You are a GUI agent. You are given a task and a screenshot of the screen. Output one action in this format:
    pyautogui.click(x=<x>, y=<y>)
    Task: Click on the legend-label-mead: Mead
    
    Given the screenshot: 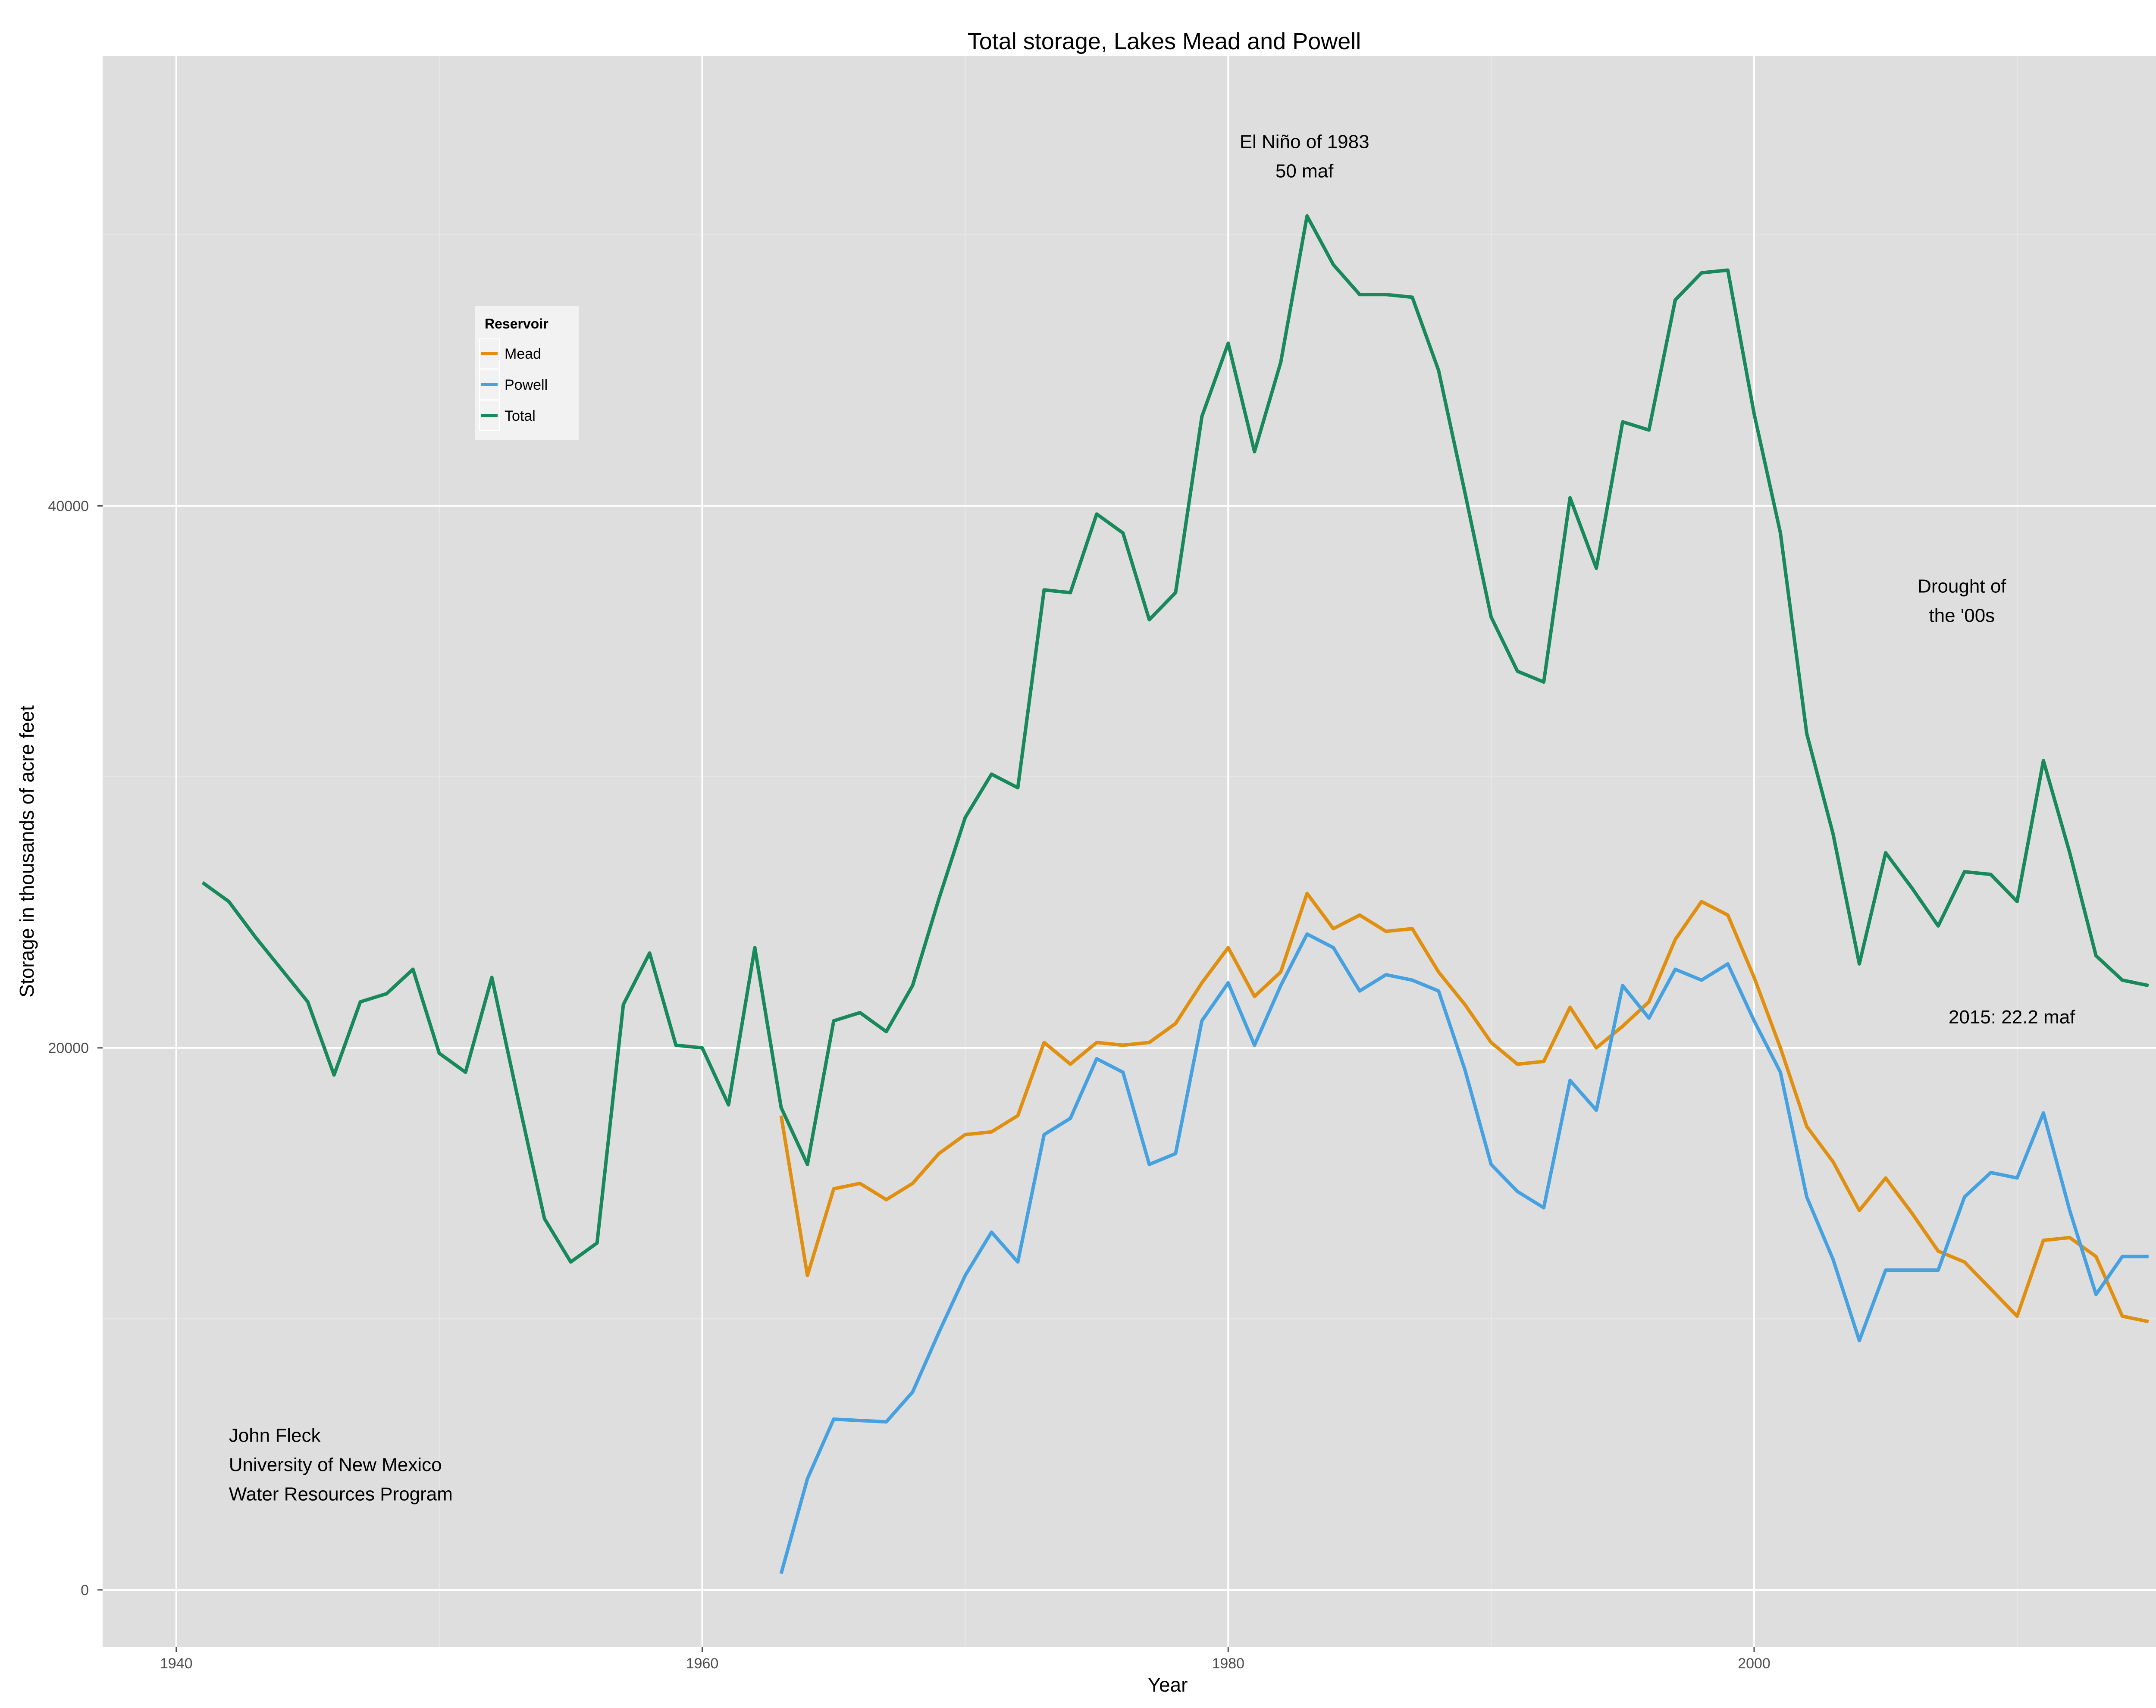 What is the action you would take?
    pyautogui.click(x=523, y=354)
    